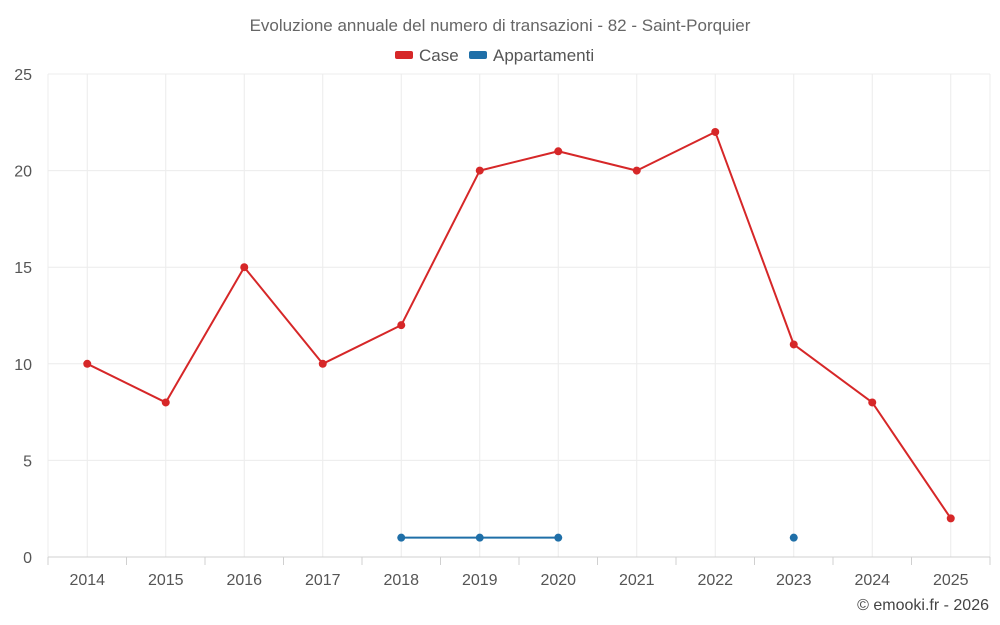  What do you see at coordinates (323, 580) in the screenshot?
I see `x-tick-label: 2017` at bounding box center [323, 580].